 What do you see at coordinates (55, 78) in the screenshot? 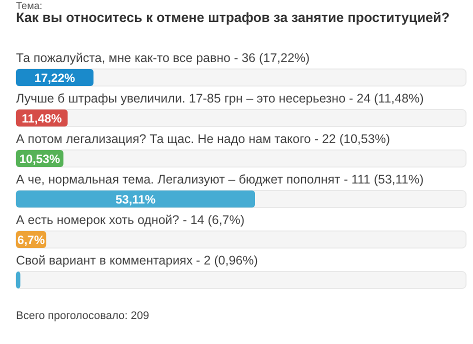
I see `data-label: 17,22%` at bounding box center [55, 78].